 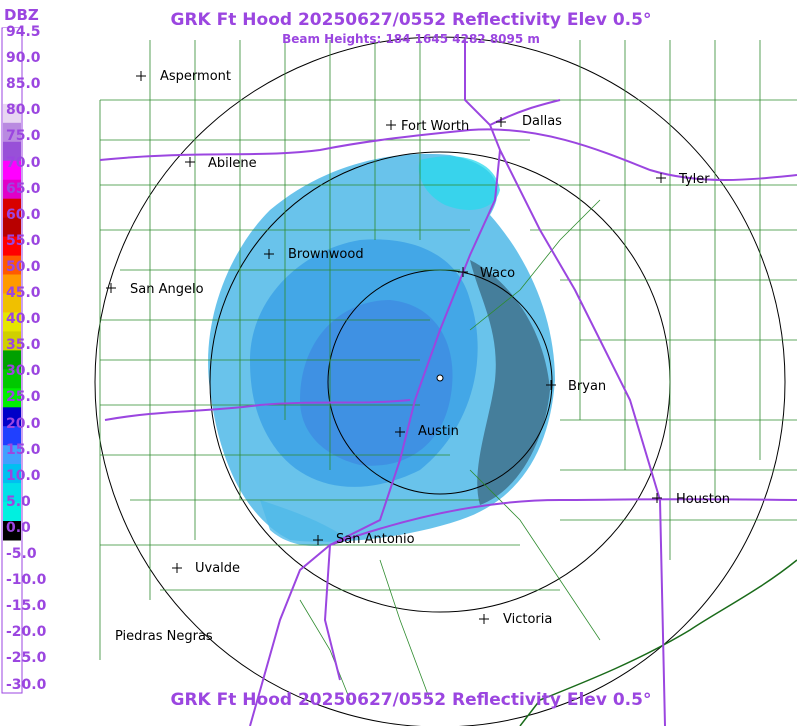 I want to click on svg-text: Aspermont, so click(x=195, y=76).